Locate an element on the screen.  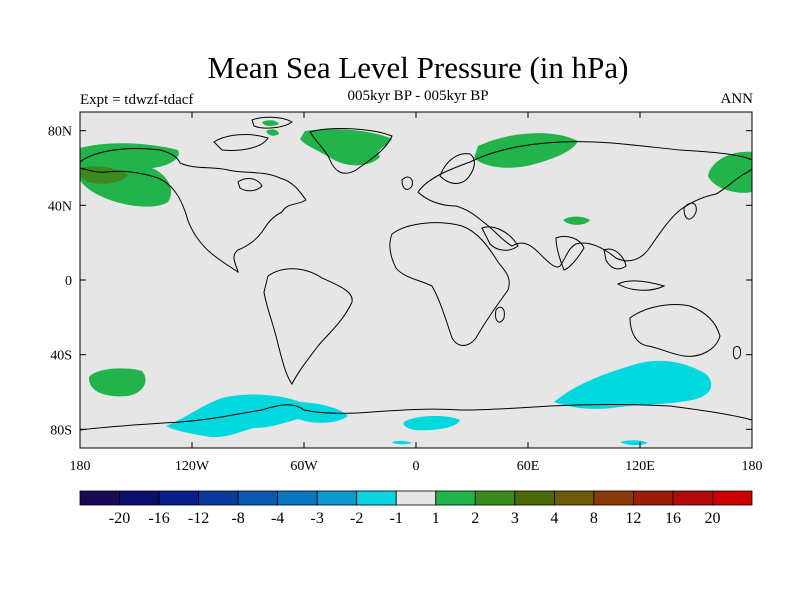
region-positive-arctic-ne is located at coordinates (270, 123).